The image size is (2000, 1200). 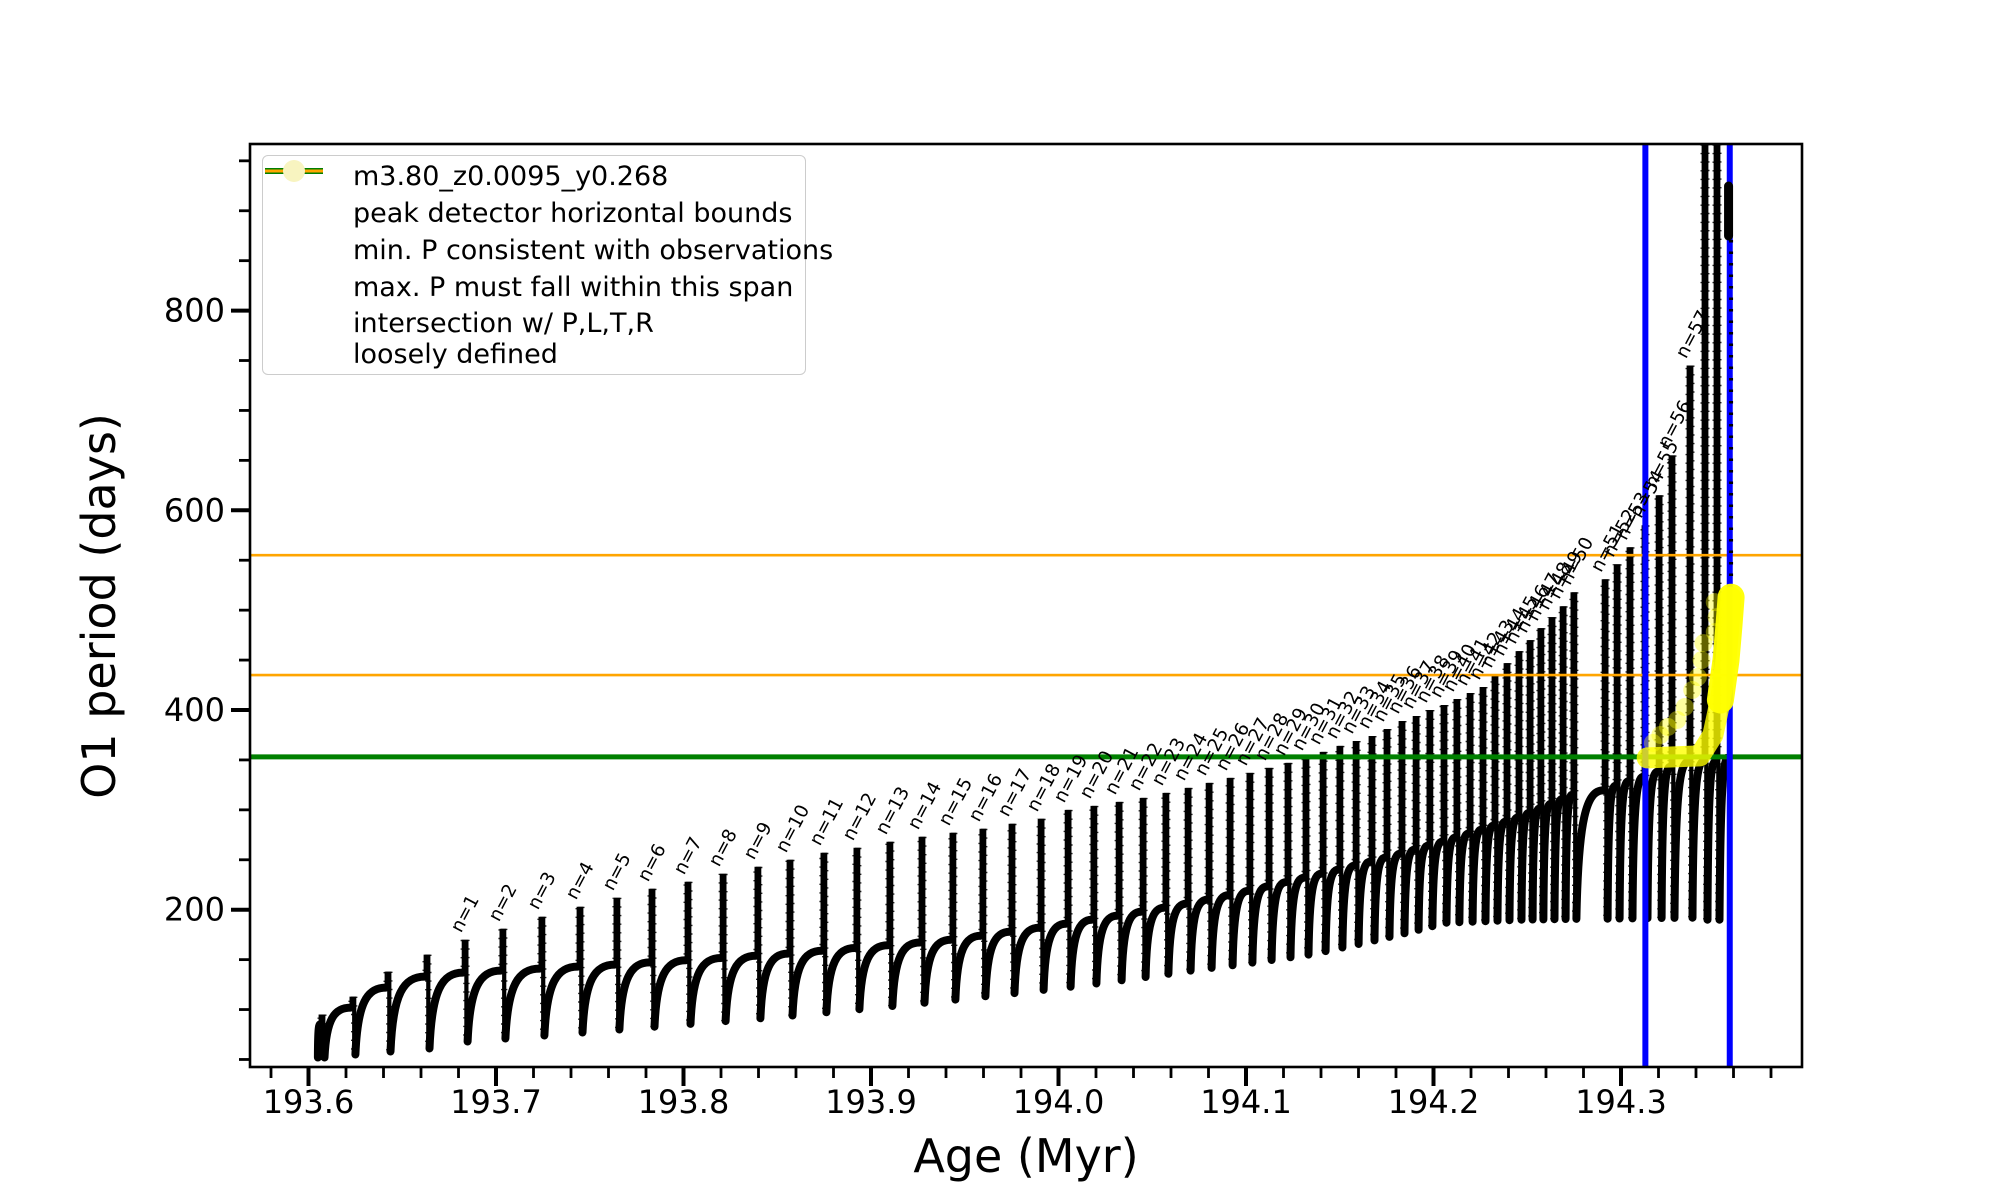 What do you see at coordinates (194, 311) in the screenshot?
I see `y-tick-label: 800` at bounding box center [194, 311].